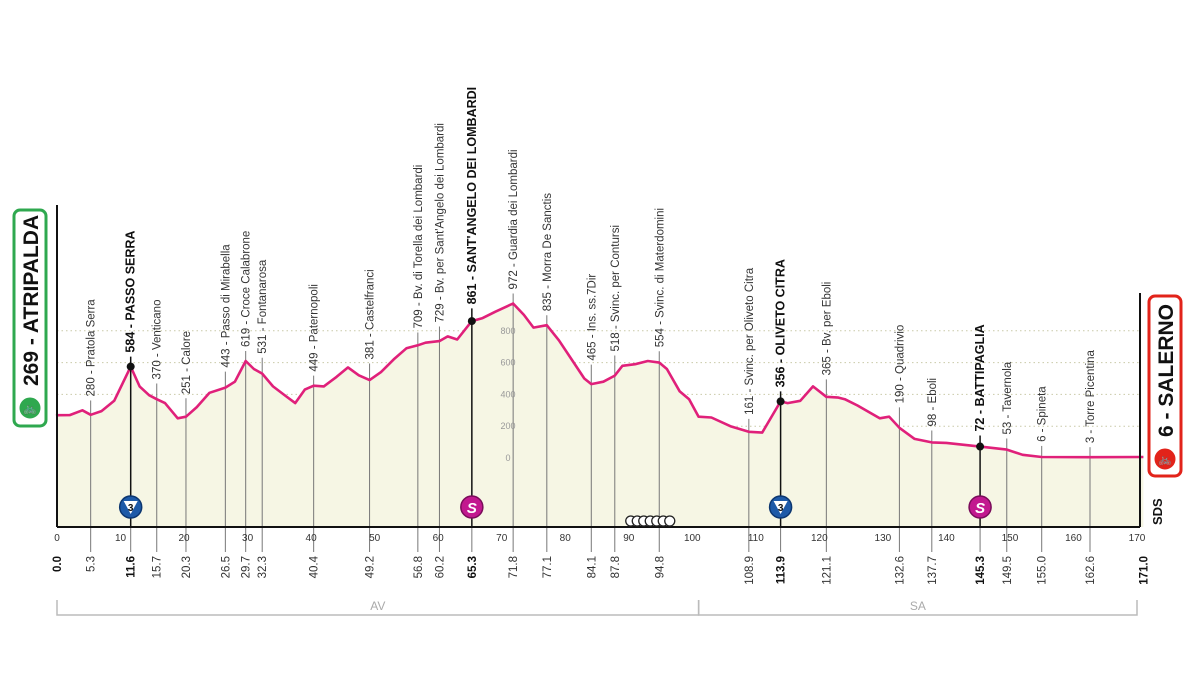  What do you see at coordinates (980, 377) in the screenshot?
I see `waypoint-label: 72 - BATTIPAGLIA` at bounding box center [980, 377].